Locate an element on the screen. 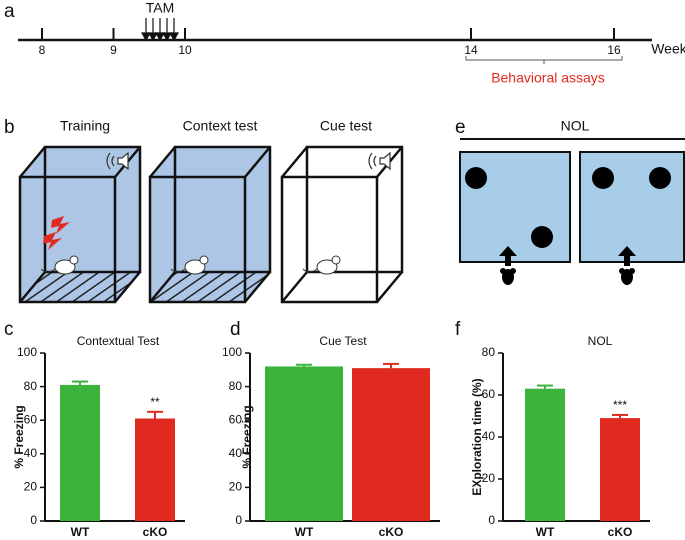  panel-label: d is located at coordinates (235, 329).